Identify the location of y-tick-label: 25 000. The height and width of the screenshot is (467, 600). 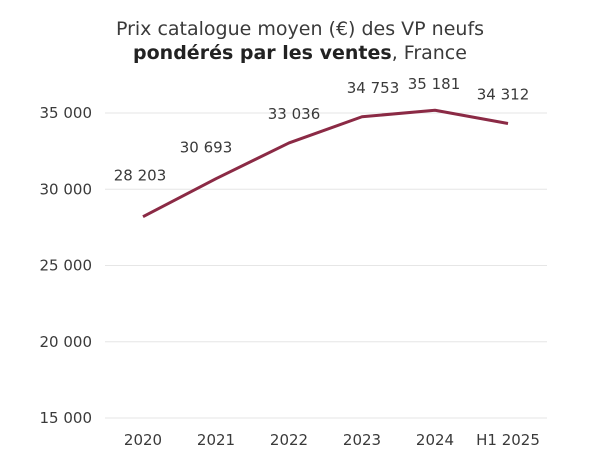
(66, 266).